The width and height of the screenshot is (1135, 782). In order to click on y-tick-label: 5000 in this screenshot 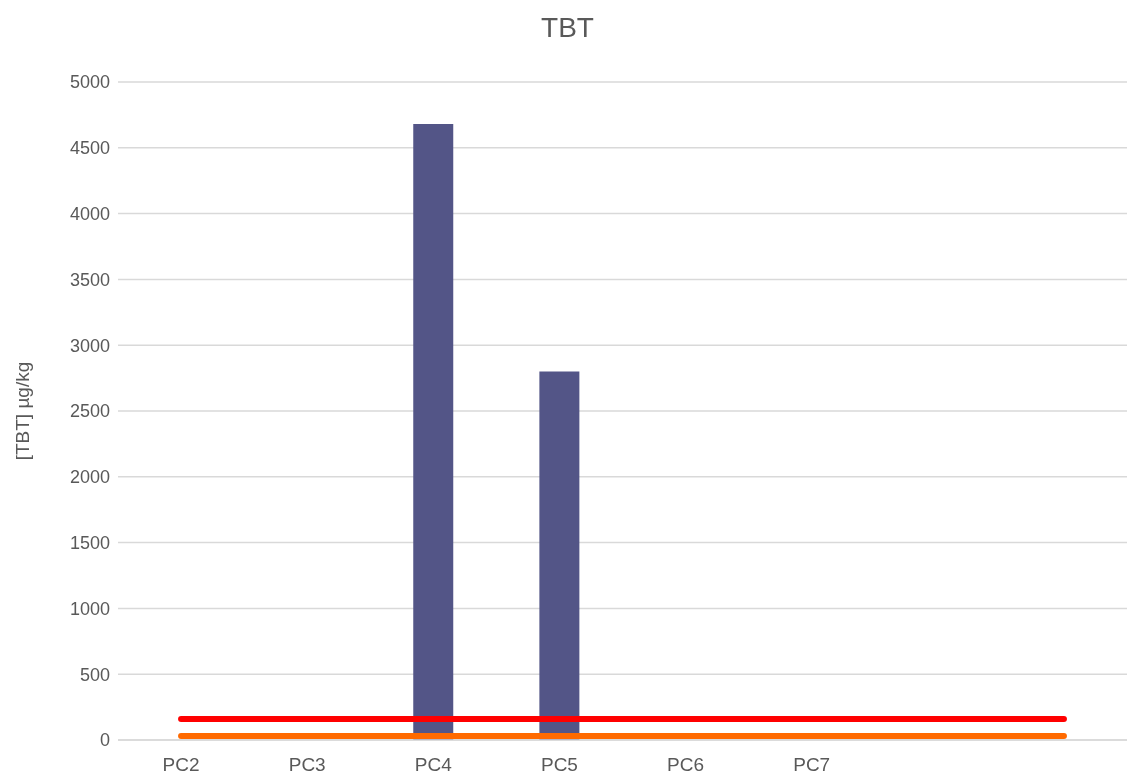, I will do `click(89, 82)`.